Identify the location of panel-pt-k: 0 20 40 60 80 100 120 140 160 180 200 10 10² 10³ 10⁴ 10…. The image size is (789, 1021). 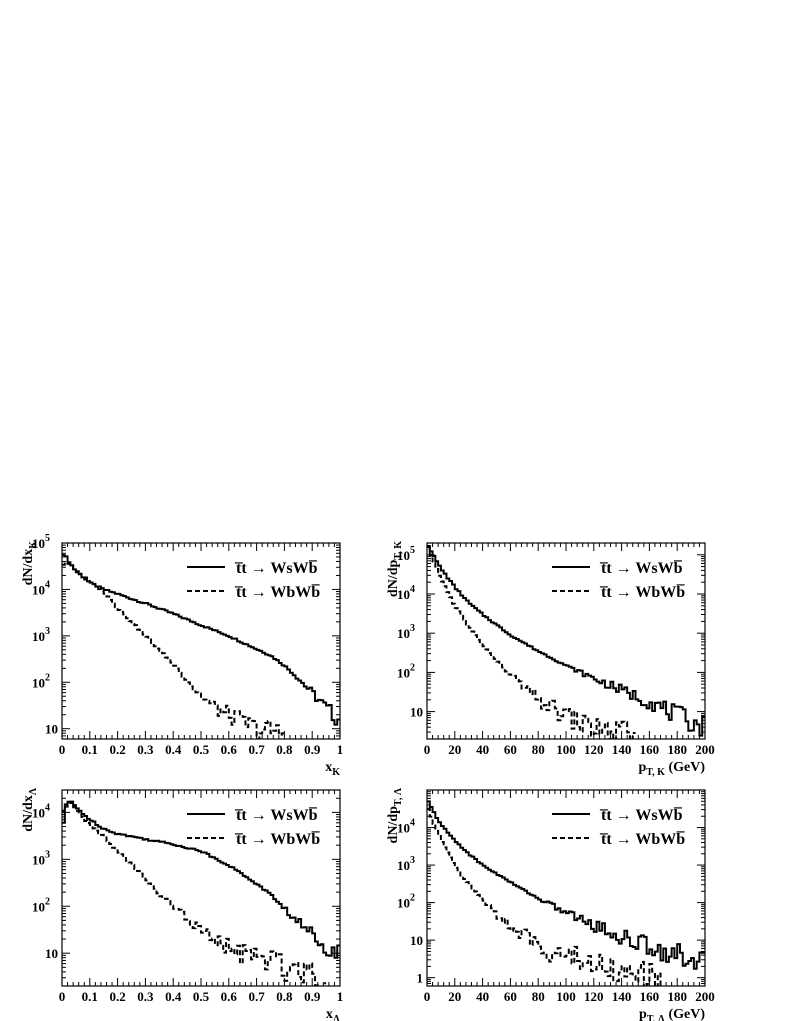
(550, 659).